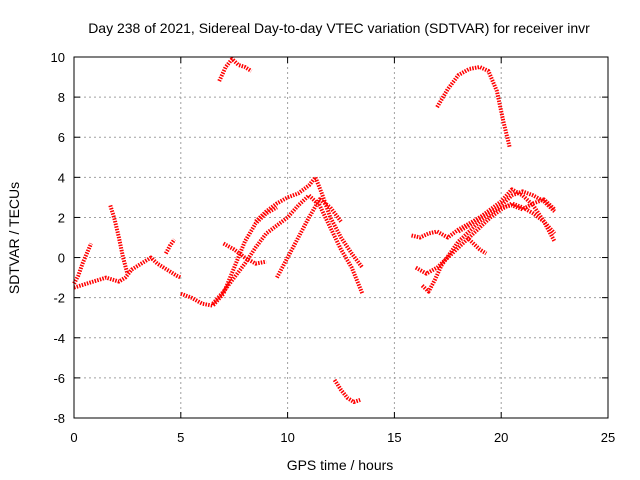 This screenshot has width=640, height=480. I want to click on data-series-s5, so click(229, 256).